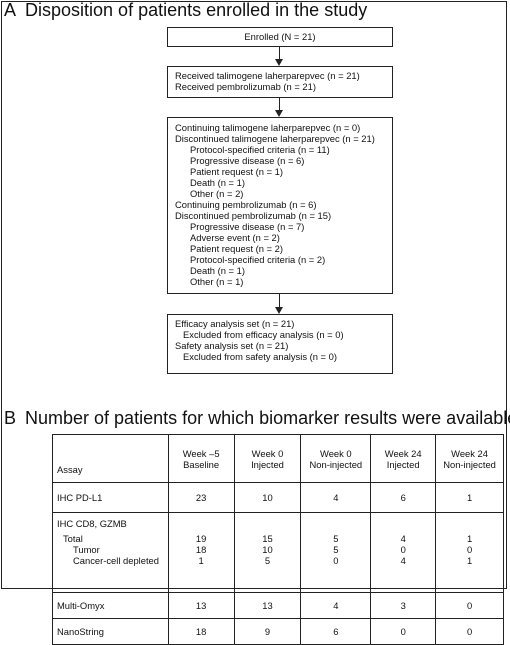 Image resolution: width=510 pixels, height=645 pixels. Describe the element at coordinates (116, 560) in the screenshot. I see `sub-row-label: Cancer-cell depleted` at that location.